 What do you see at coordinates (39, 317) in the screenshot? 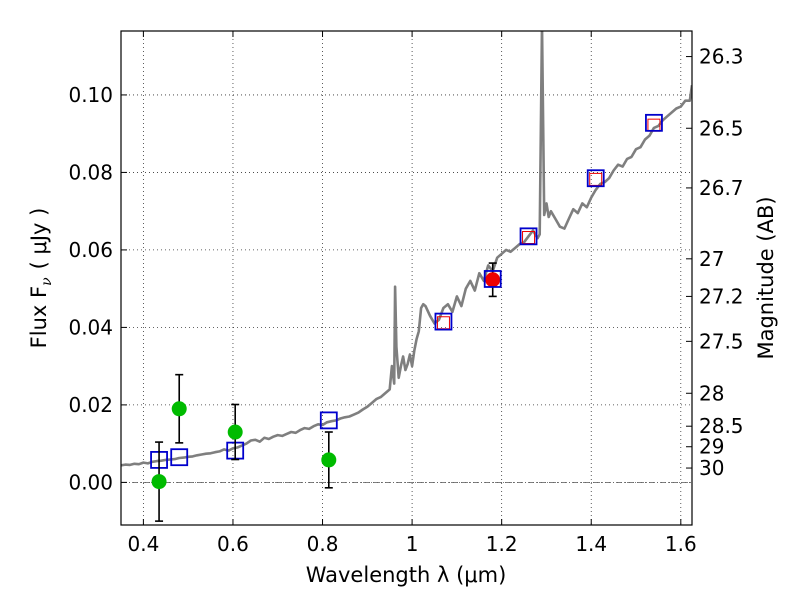
I see `y-axis-label-text: Flux F` at bounding box center [39, 317].